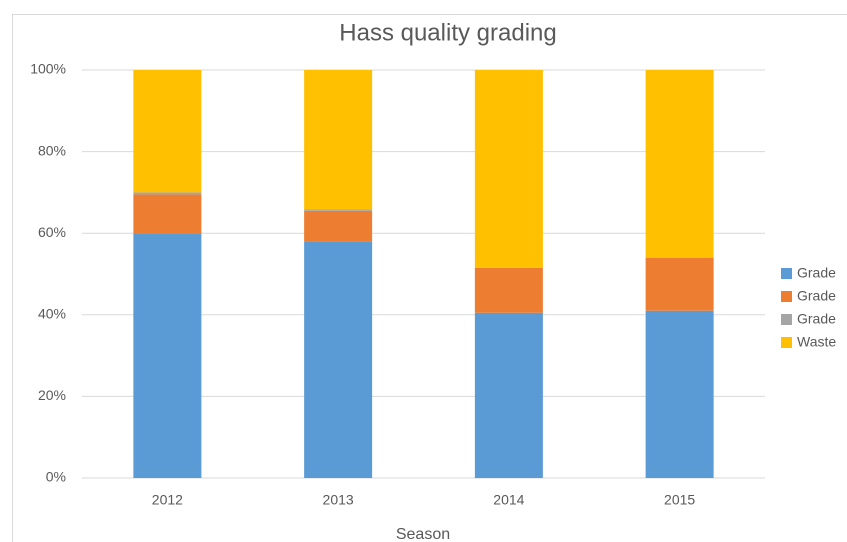 The image size is (847, 542). I want to click on y-tick-label: 20%, so click(52, 395).